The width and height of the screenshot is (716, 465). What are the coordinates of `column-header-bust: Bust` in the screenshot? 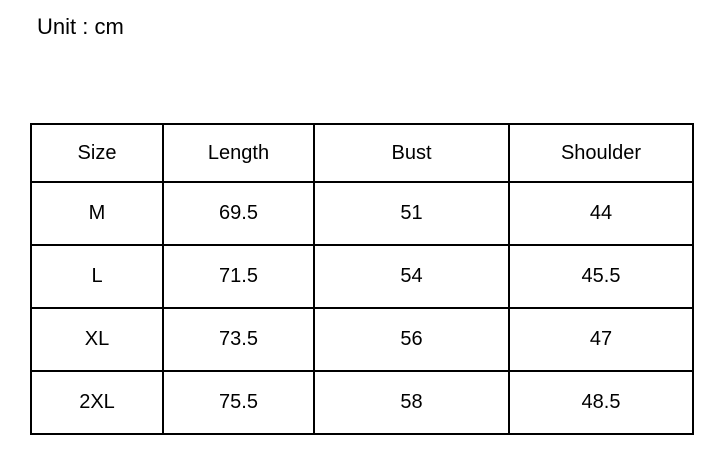 It's located at (411, 153).